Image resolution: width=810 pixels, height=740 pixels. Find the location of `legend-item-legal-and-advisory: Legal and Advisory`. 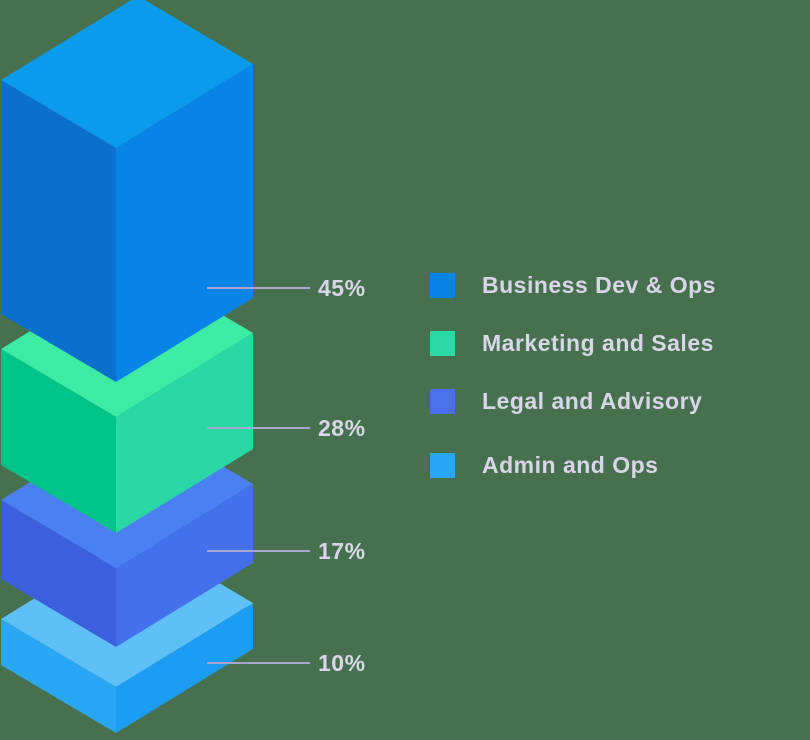

legend-item-legal-and-advisory: Legal and Advisory is located at coordinates (573, 401).